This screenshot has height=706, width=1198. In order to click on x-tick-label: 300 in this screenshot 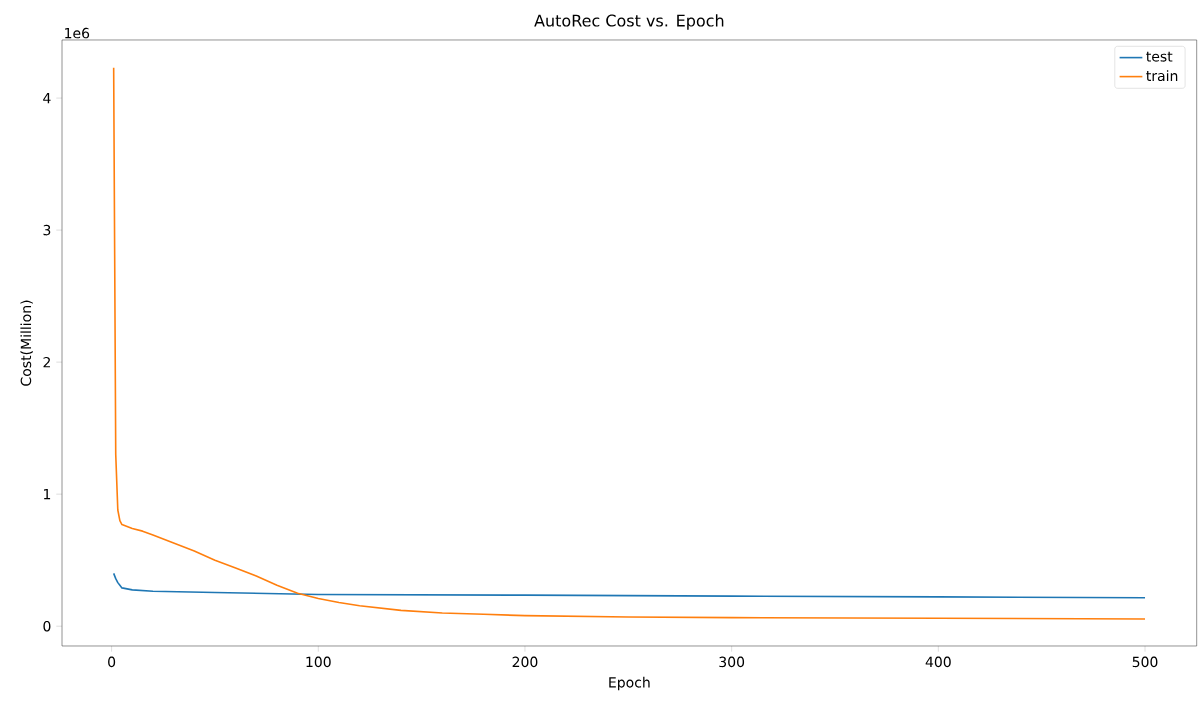, I will do `click(732, 662)`.